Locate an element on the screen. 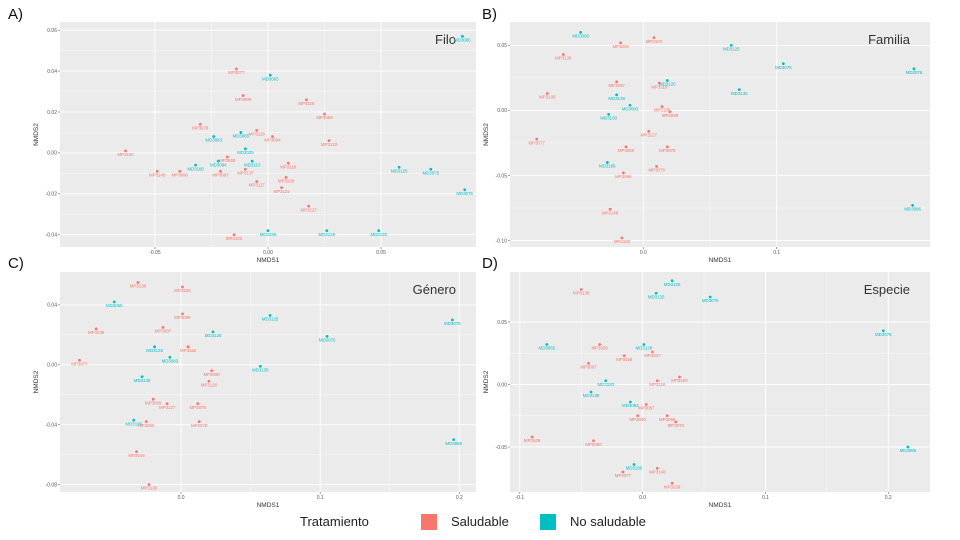  point-label-saludable: MP3121 is located at coordinates (281, 191).